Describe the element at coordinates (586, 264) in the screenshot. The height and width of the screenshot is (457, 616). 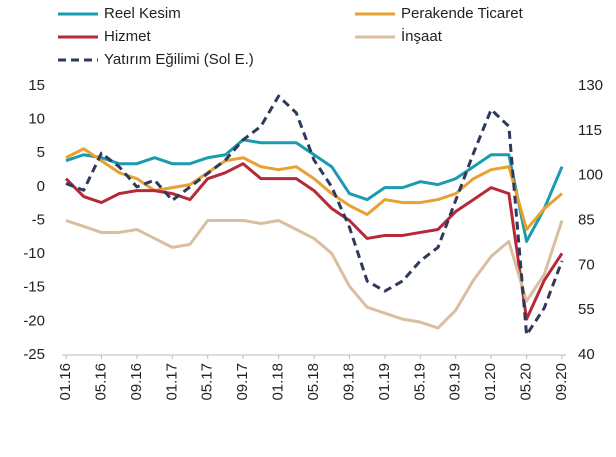
I see `y2-tick-label: 70` at that location.